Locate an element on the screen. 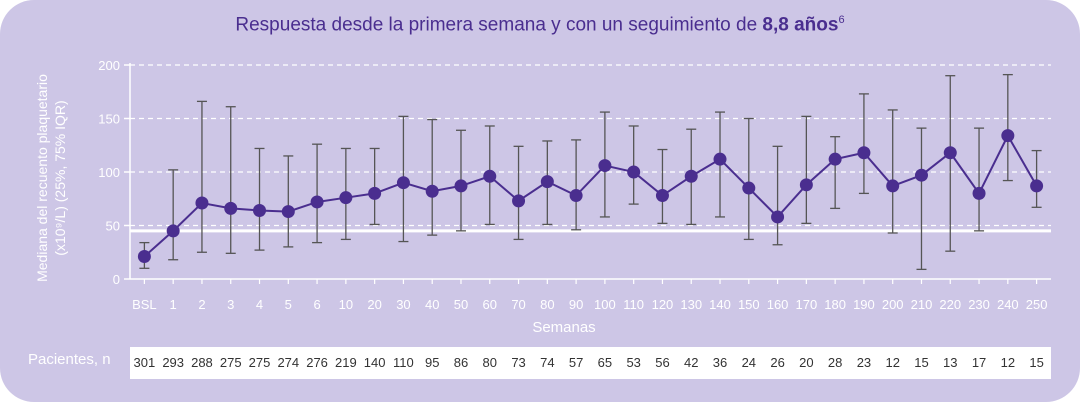  patient-count-cell: 275 is located at coordinates (230, 362).